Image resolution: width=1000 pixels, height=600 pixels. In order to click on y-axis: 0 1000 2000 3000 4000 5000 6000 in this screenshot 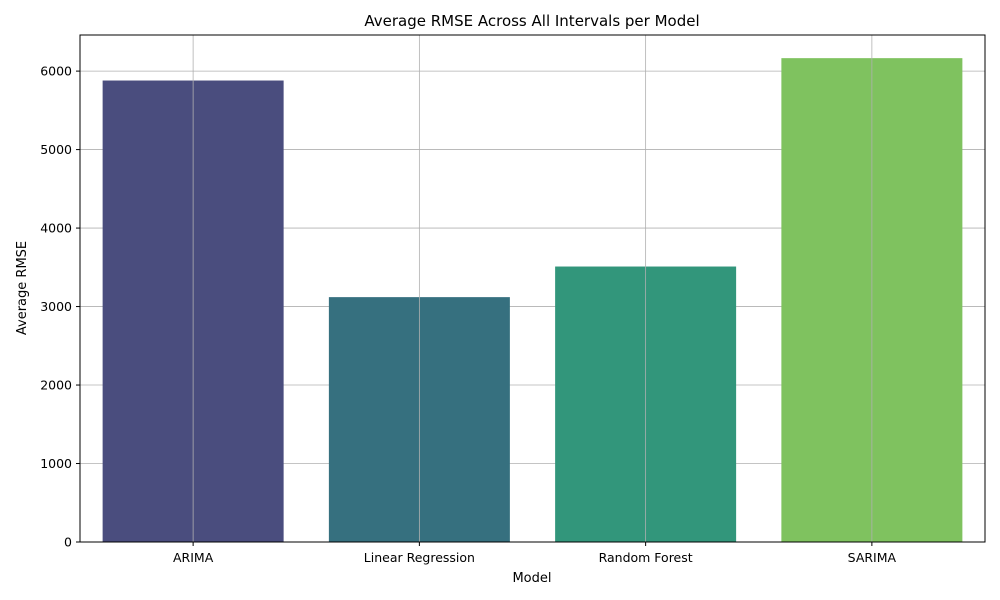, I will do `click(60, 307)`.